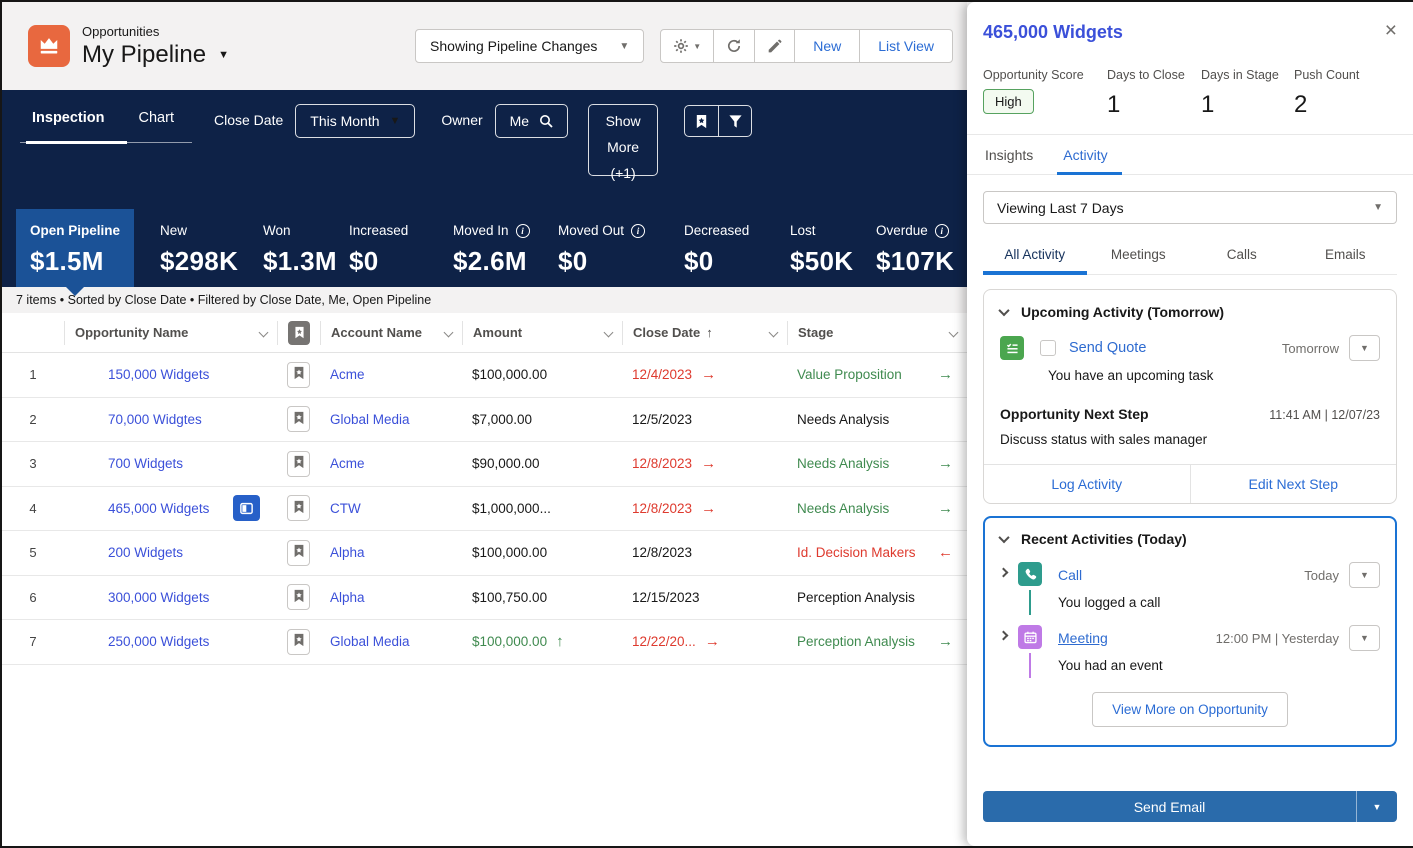 This screenshot has height=848, width=1413. What do you see at coordinates (704, 332) in the screenshot?
I see `column-close-date: Close Date ↑` at bounding box center [704, 332].